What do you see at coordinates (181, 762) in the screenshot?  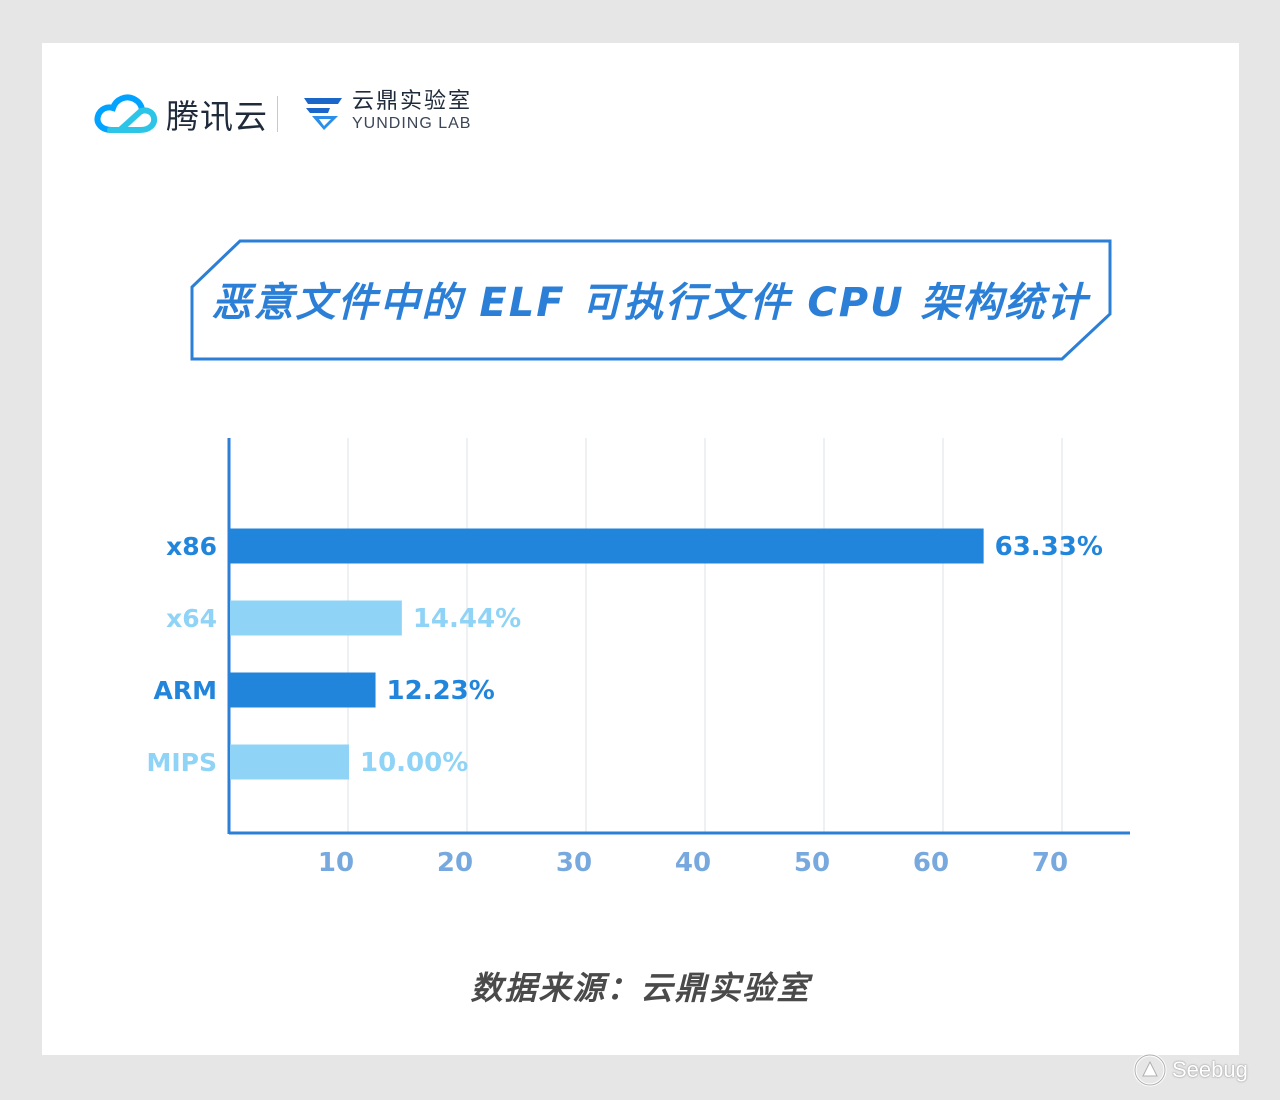 I see `category-label: MIPS` at bounding box center [181, 762].